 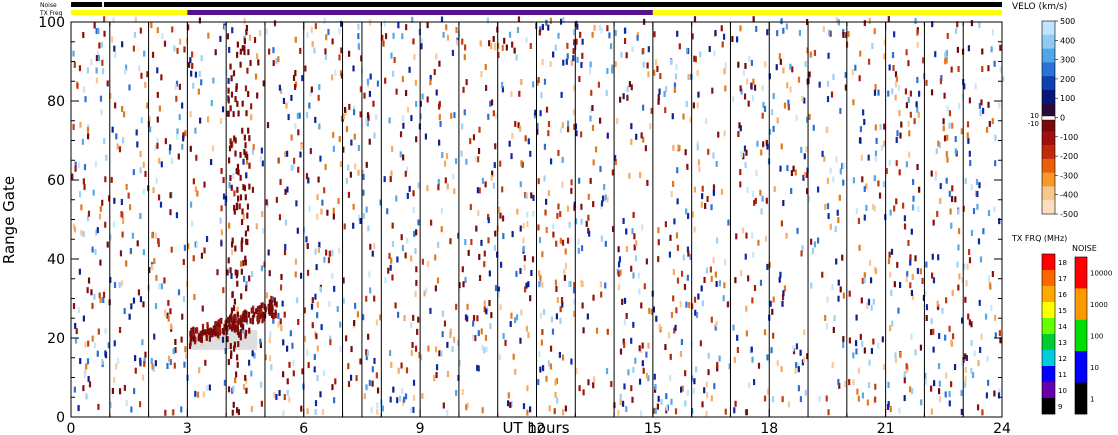 I want to click on x-tick-label: 21, so click(x=886, y=428).